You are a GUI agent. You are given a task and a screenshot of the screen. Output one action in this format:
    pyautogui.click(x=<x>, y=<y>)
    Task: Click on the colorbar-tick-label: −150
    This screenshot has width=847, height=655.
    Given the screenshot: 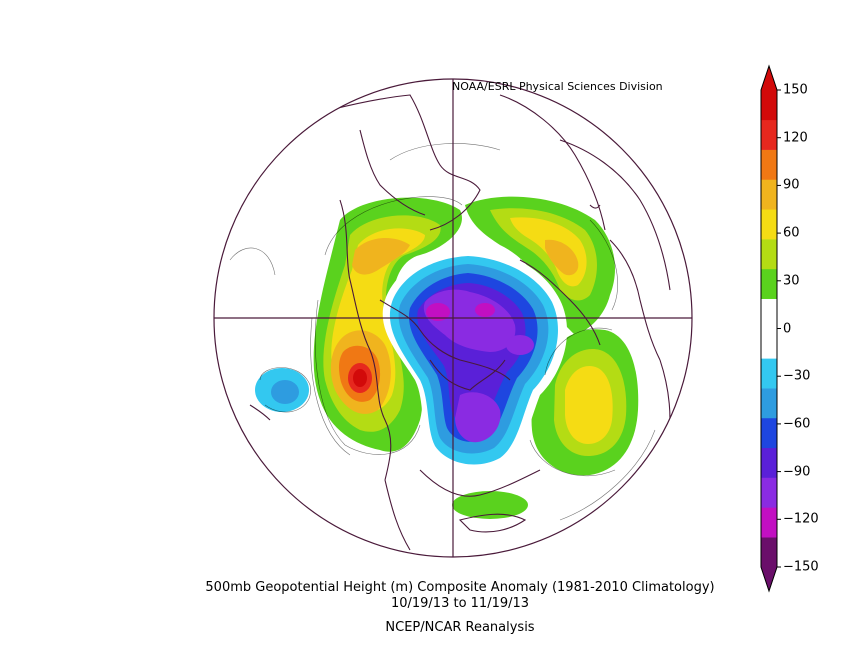 What is the action you would take?
    pyautogui.click(x=801, y=567)
    